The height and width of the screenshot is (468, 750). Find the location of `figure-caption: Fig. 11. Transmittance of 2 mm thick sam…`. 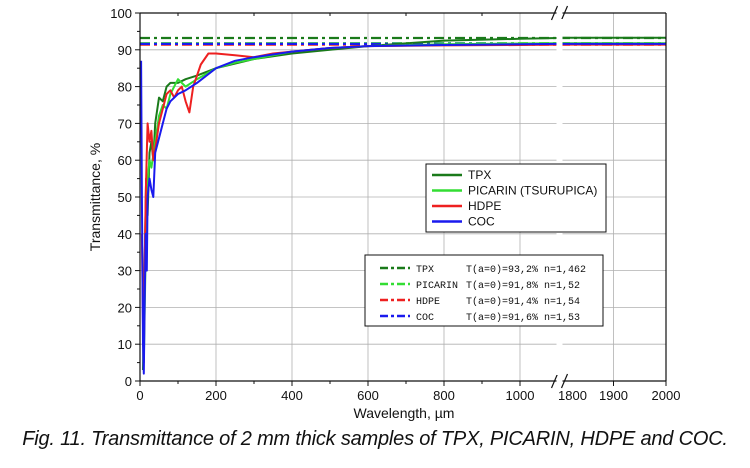

figure-caption: Fig. 11. Transmittance of 2 mm thick sam… is located at coordinates (375, 439).